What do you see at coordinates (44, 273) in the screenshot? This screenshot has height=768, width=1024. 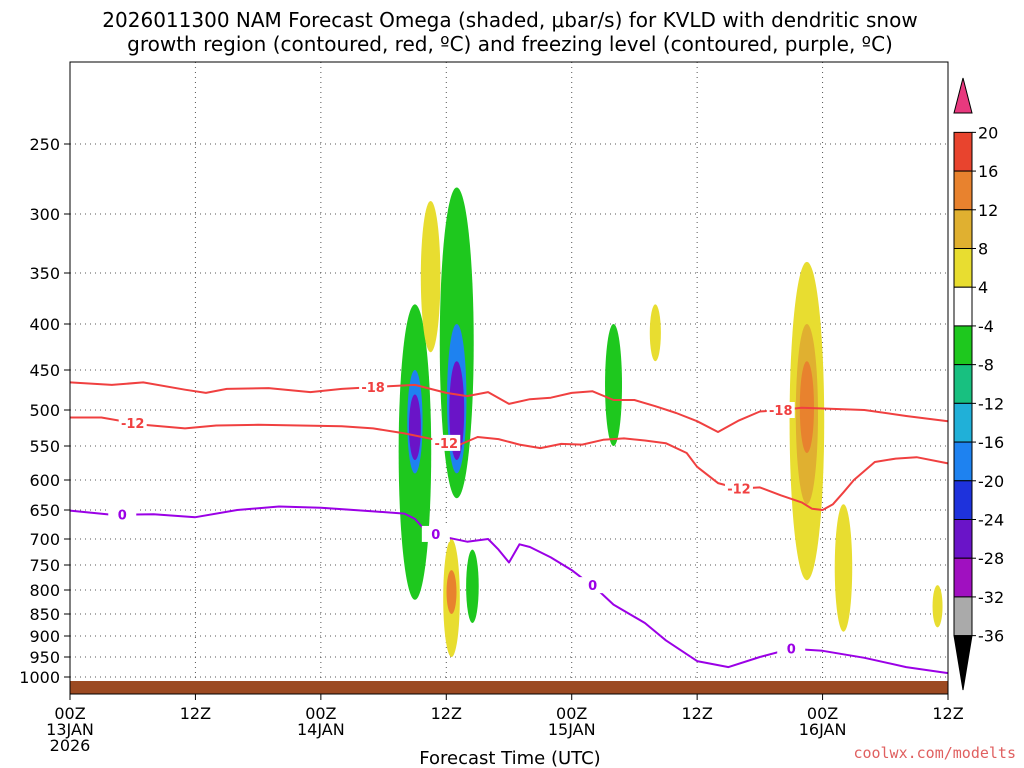 I see `y-tick-label: 350` at bounding box center [44, 273].